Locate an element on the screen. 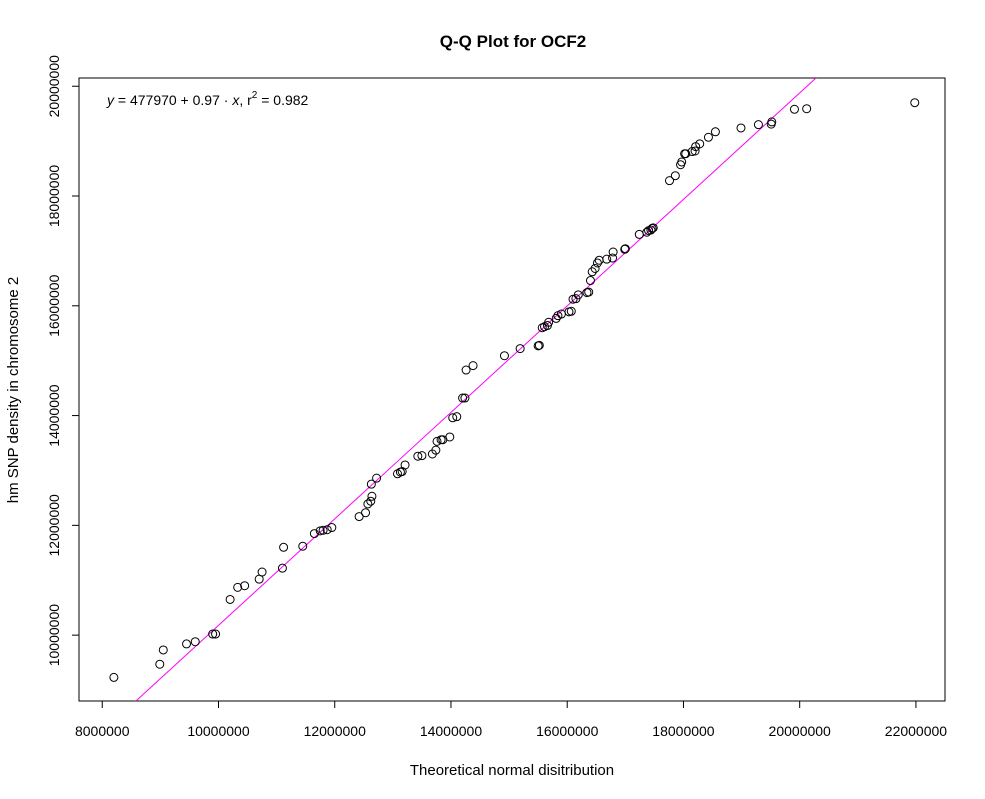 The image size is (985, 799). x-tick-label: 12000000 is located at coordinates (335, 731).